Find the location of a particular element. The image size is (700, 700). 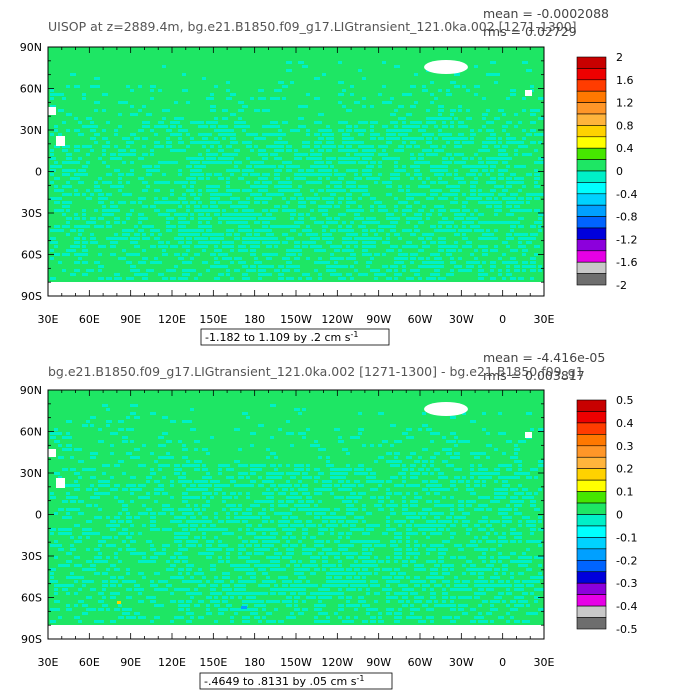

panel-1-land-greenland is located at coordinates (446, 67).